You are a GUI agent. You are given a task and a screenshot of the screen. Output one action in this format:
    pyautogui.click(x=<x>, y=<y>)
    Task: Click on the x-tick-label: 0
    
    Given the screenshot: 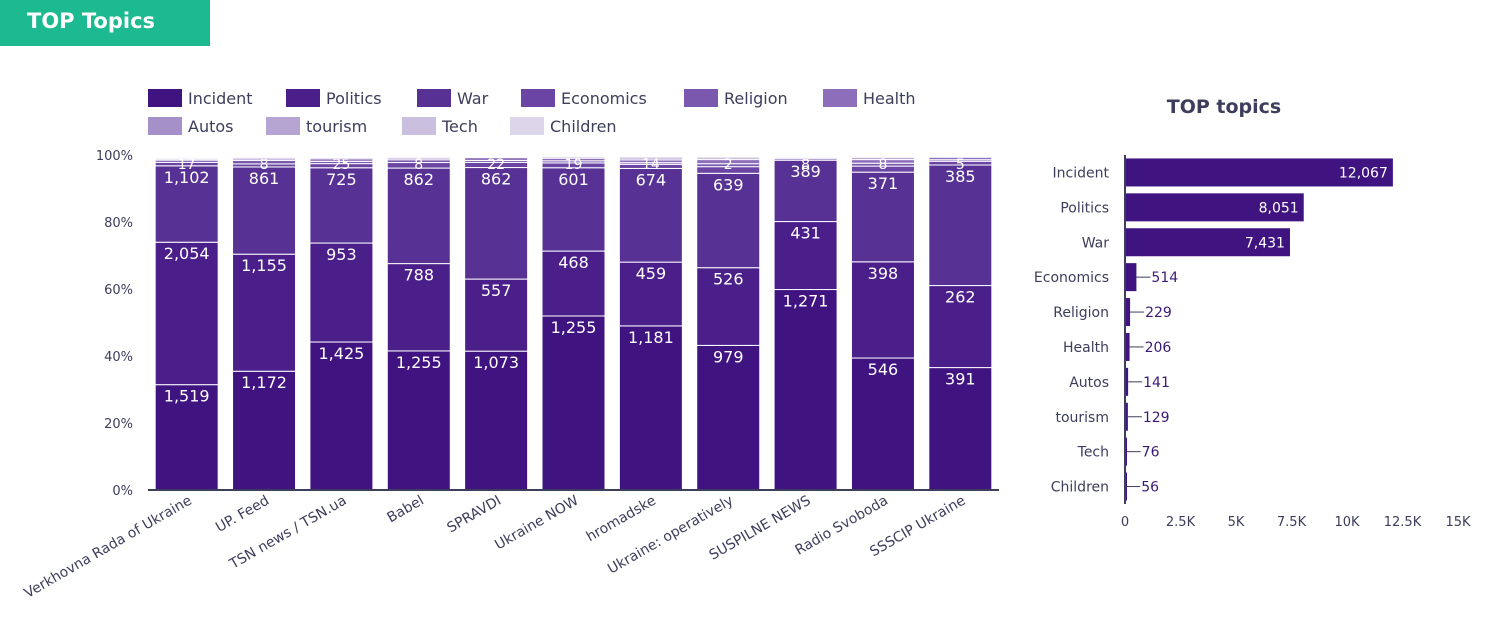 What is the action you would take?
    pyautogui.click(x=1125, y=522)
    